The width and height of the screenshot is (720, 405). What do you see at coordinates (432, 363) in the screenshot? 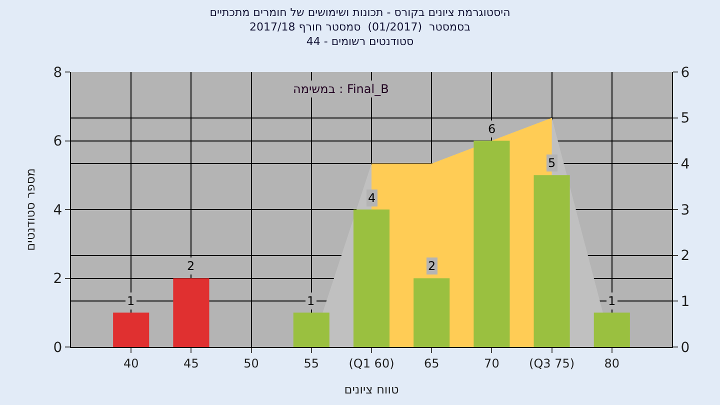
I see `x-tick-label: 65` at bounding box center [432, 363].